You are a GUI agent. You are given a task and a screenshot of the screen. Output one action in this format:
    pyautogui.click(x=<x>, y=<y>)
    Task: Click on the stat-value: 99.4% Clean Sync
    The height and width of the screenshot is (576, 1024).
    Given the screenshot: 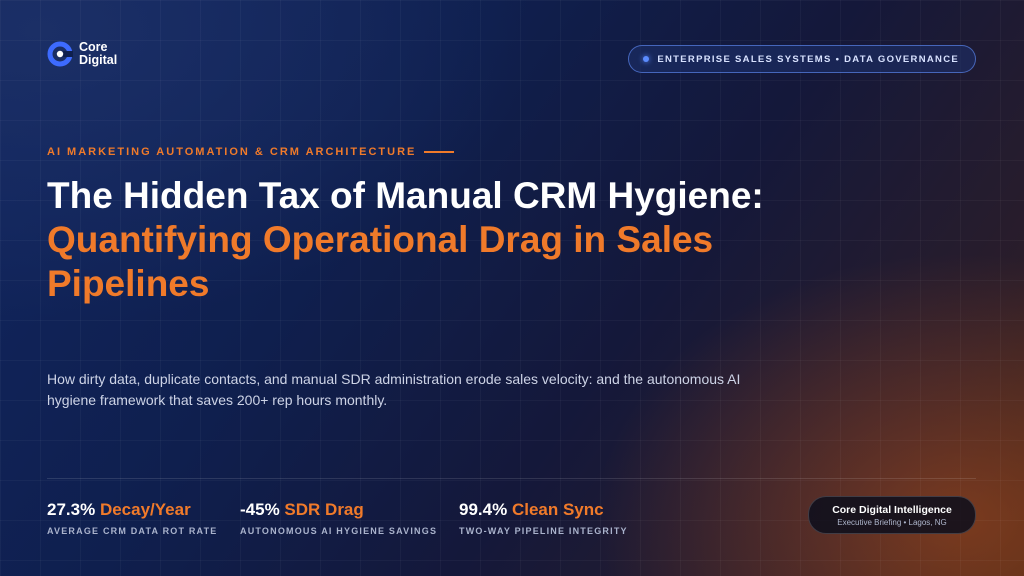 What is the action you would take?
    pyautogui.click(x=543, y=510)
    